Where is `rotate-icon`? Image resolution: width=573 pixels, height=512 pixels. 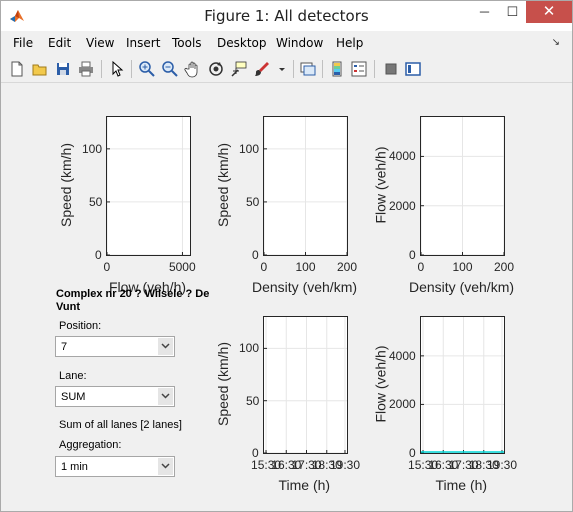 rotate-icon is located at coordinates (216, 69).